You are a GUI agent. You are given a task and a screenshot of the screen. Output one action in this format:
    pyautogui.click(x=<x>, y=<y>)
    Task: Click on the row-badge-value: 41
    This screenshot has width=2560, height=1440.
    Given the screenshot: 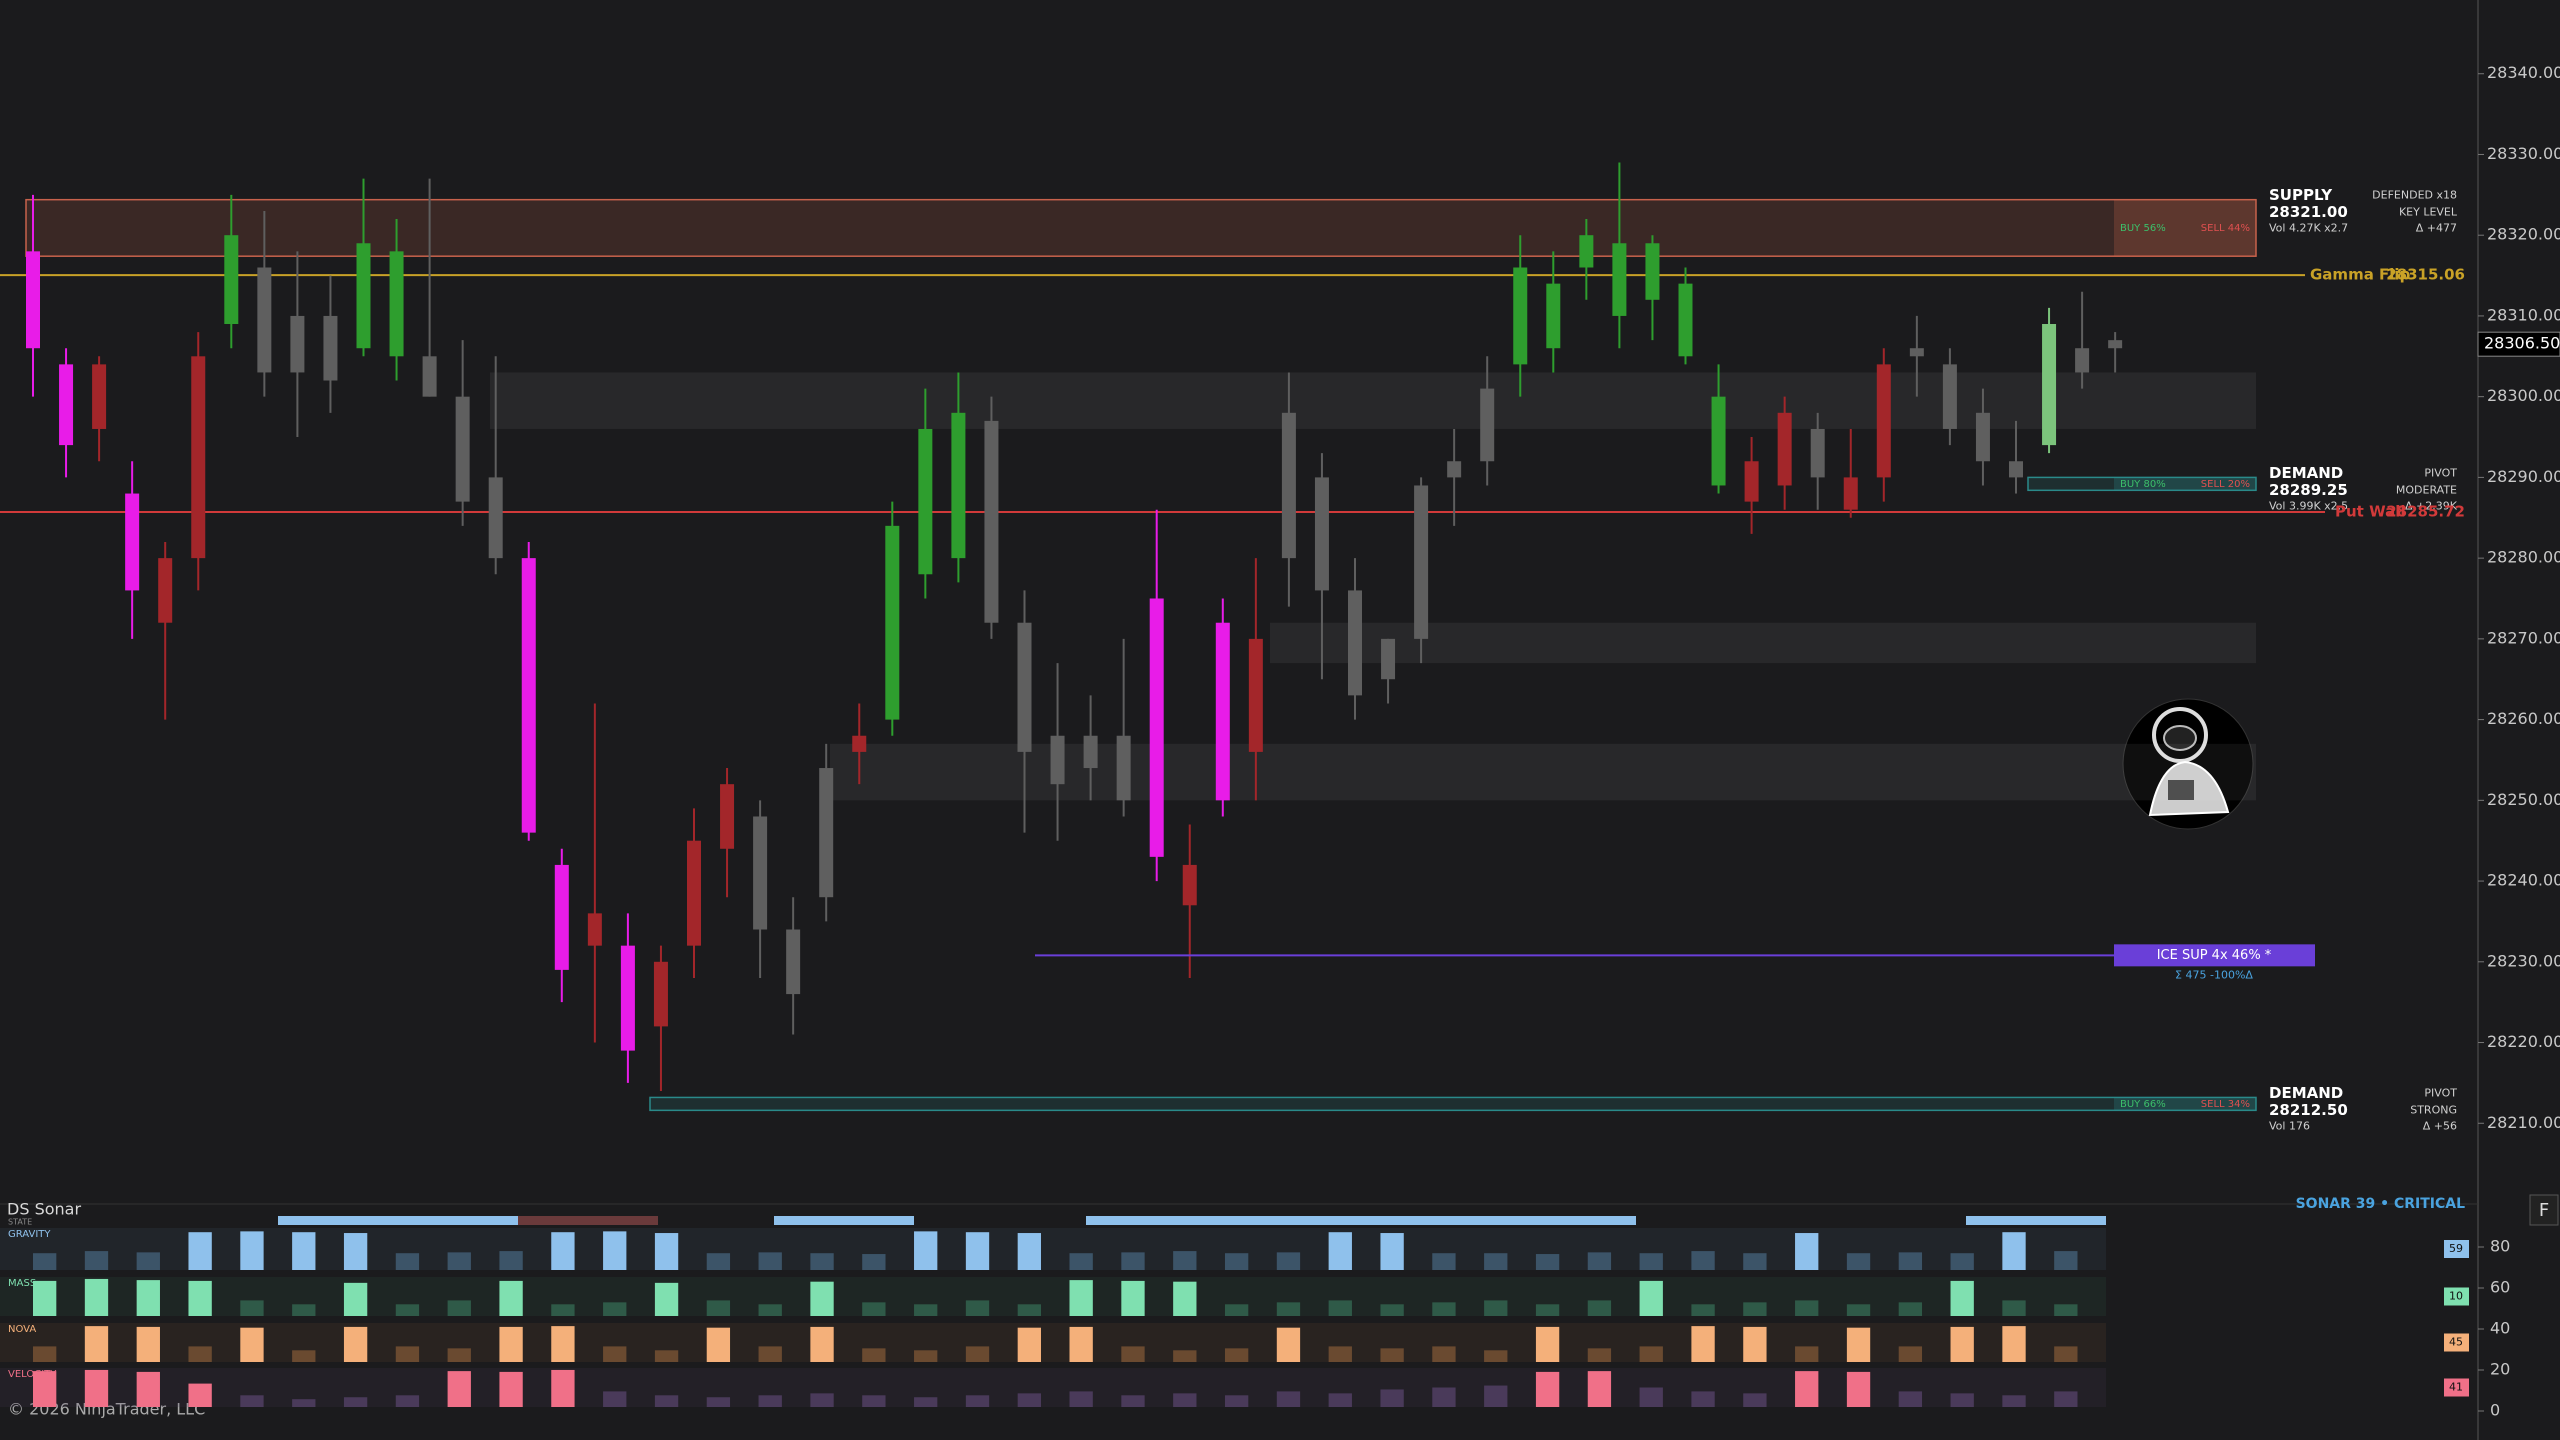 What is the action you would take?
    pyautogui.click(x=2456, y=1387)
    